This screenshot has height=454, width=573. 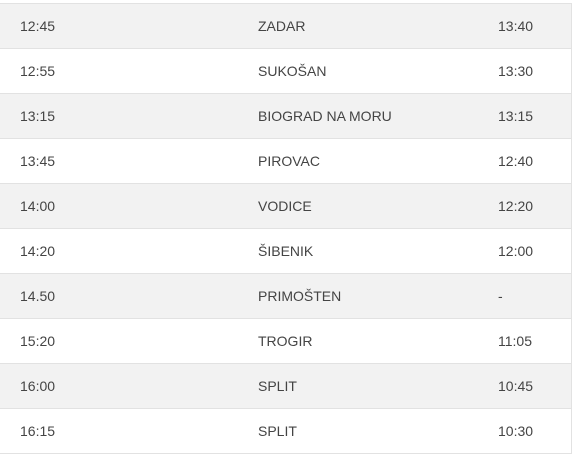 What do you see at coordinates (516, 116) in the screenshot?
I see `return-time: 13:15` at bounding box center [516, 116].